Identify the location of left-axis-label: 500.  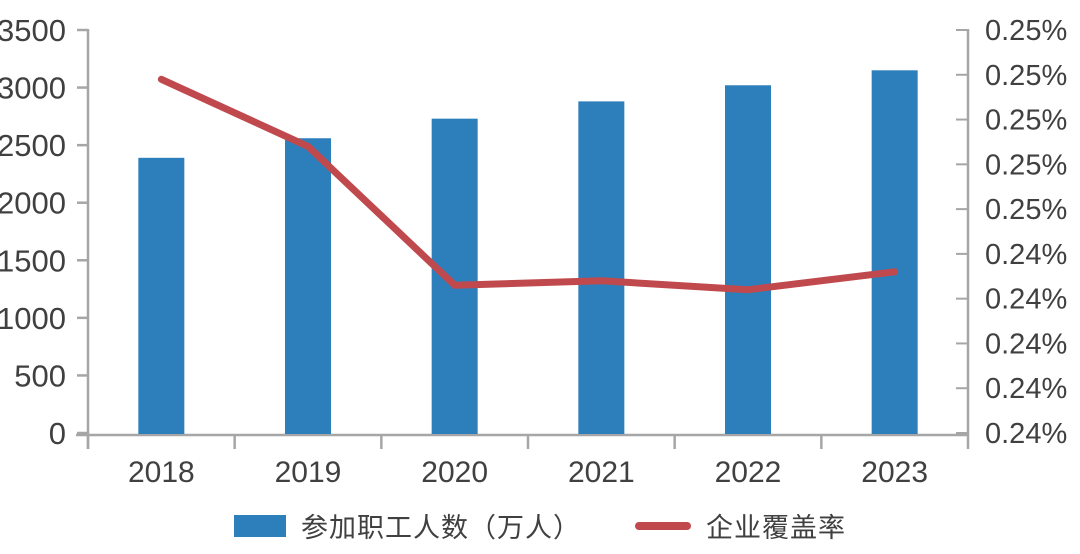
(40, 375).